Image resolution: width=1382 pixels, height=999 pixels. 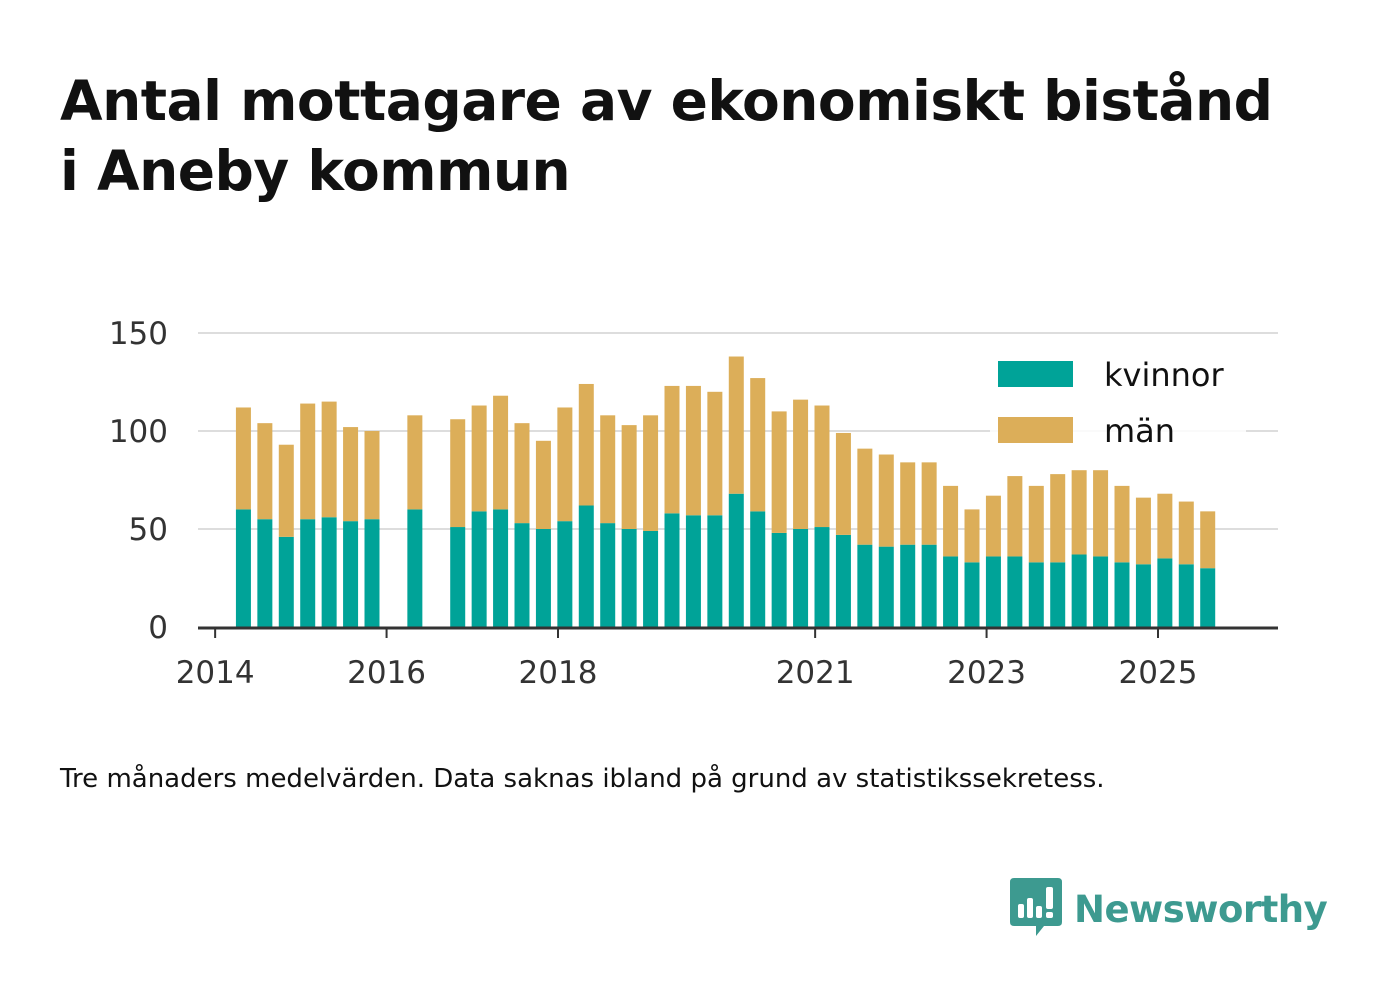 I want to click on legend-swatch-man, so click(x=1035, y=430).